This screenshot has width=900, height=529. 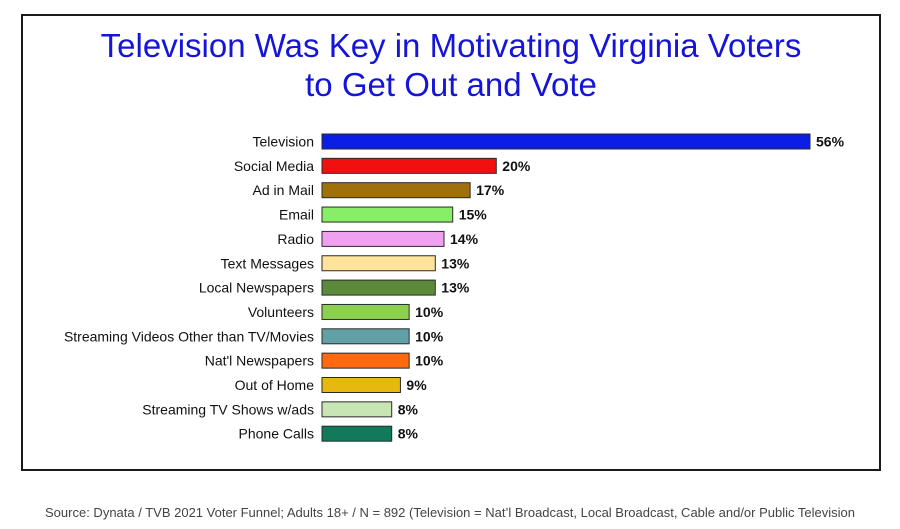 I want to click on bar-text-messages, so click(x=378, y=263).